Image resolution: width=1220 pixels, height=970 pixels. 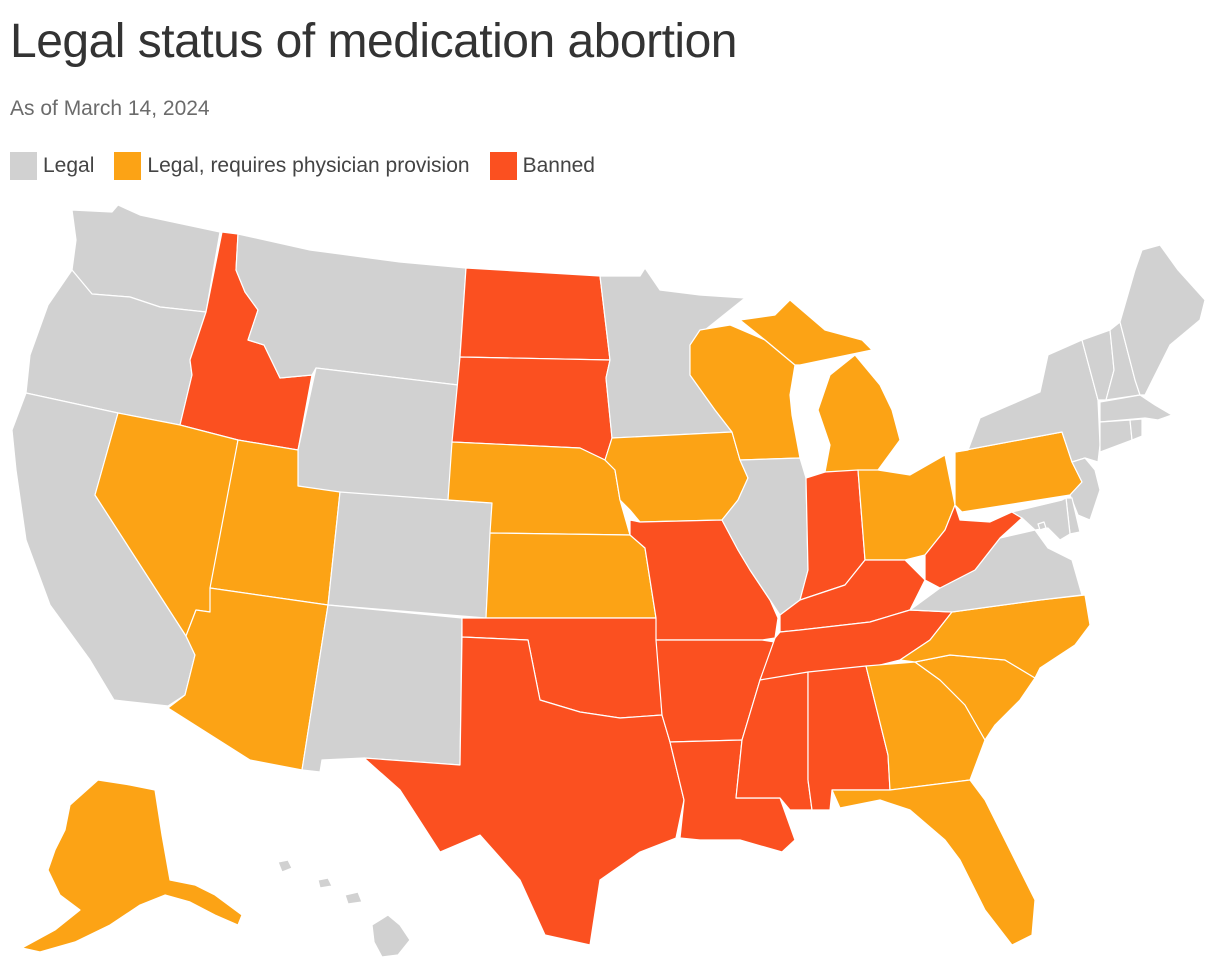 I want to click on state-TX, so click(x=524, y=791).